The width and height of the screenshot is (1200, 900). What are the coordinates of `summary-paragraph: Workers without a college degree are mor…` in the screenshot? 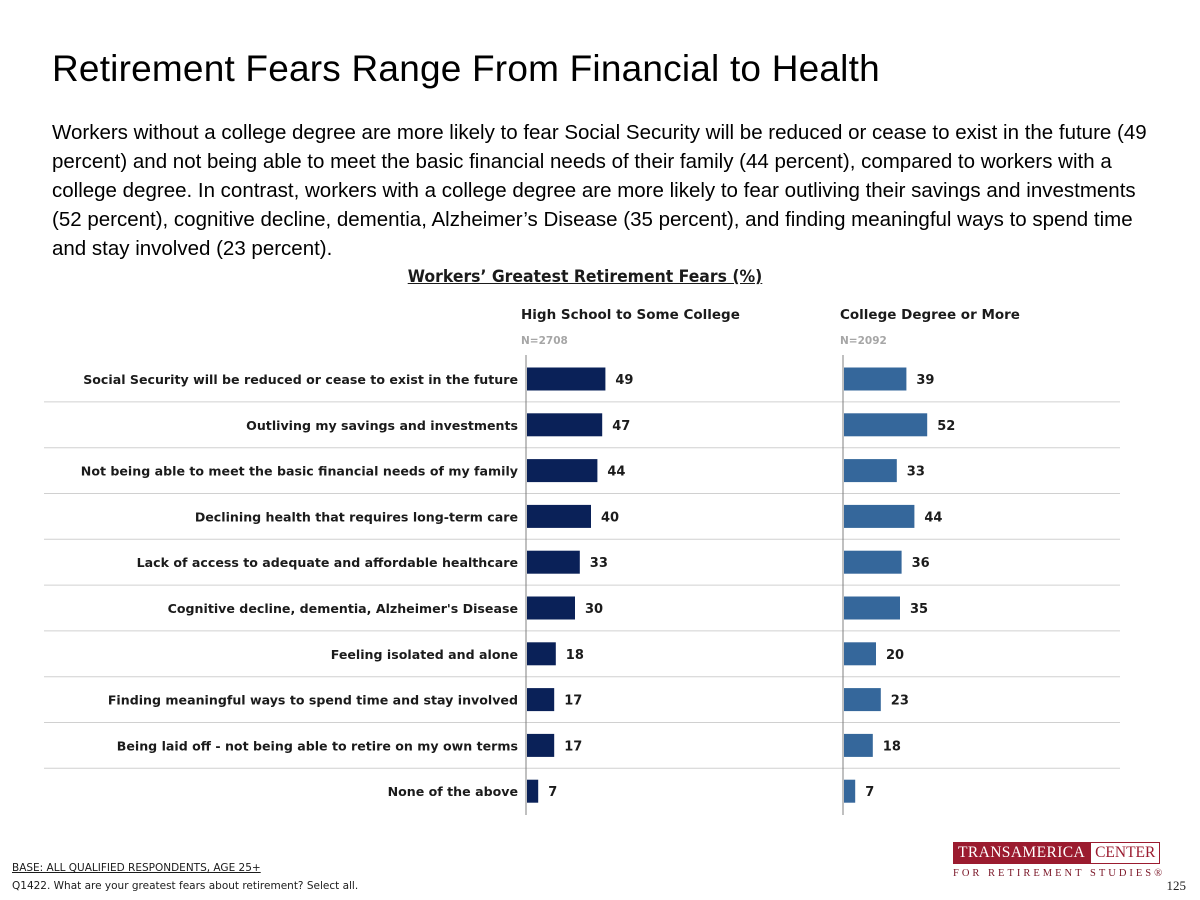 It's located at (599, 190).